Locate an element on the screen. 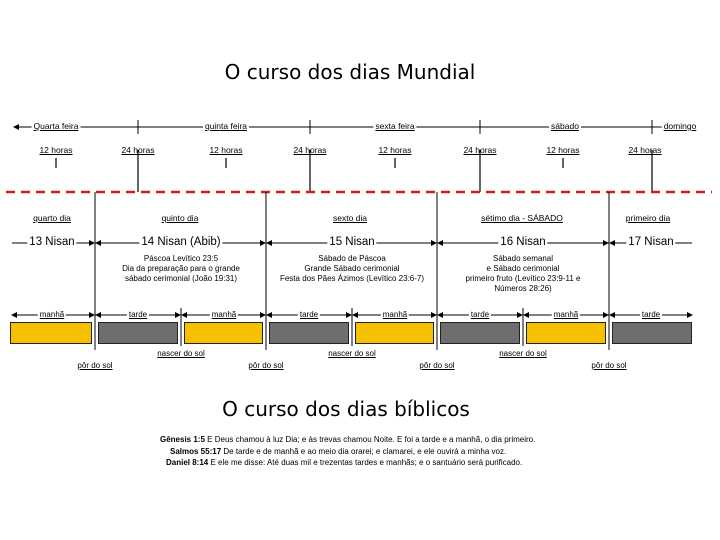 The width and height of the screenshot is (720, 540). world-day-wednesday: Quarta feira is located at coordinates (56, 126).